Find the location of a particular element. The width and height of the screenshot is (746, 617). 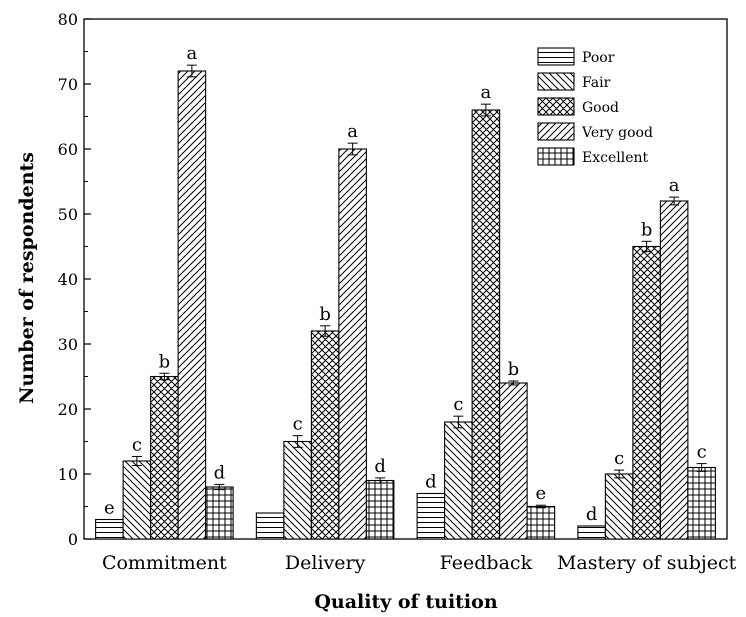

y-axis-title: Number of respondents is located at coordinates (27, 278).